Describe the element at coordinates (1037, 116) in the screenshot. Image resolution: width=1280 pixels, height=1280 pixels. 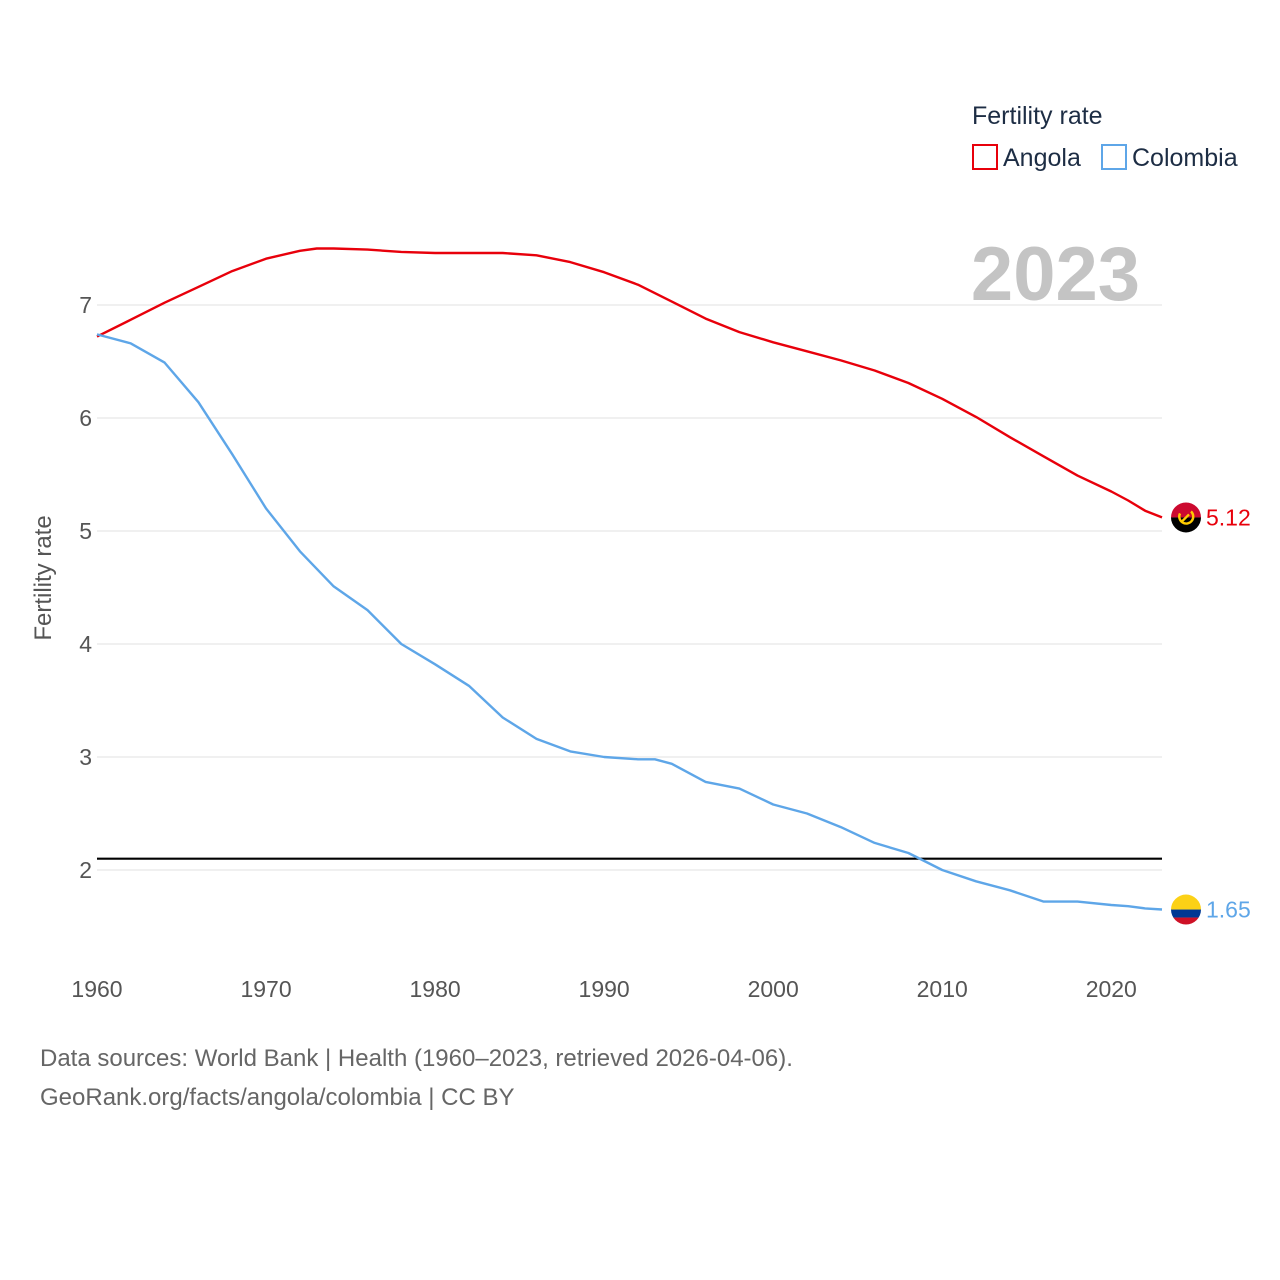
I see `legend-title: Fertility rate` at that location.